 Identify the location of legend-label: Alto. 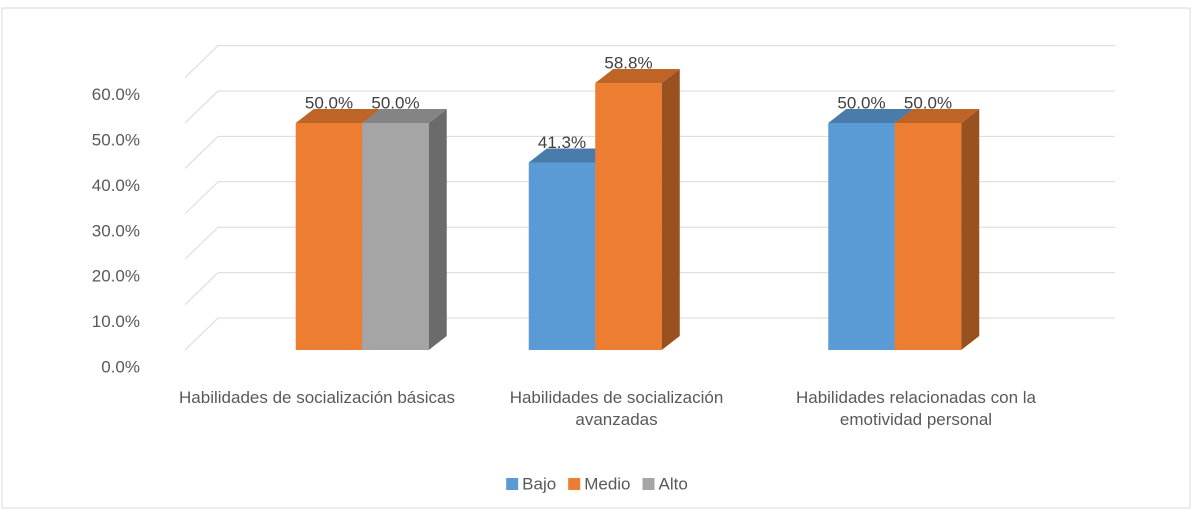
(673, 483).